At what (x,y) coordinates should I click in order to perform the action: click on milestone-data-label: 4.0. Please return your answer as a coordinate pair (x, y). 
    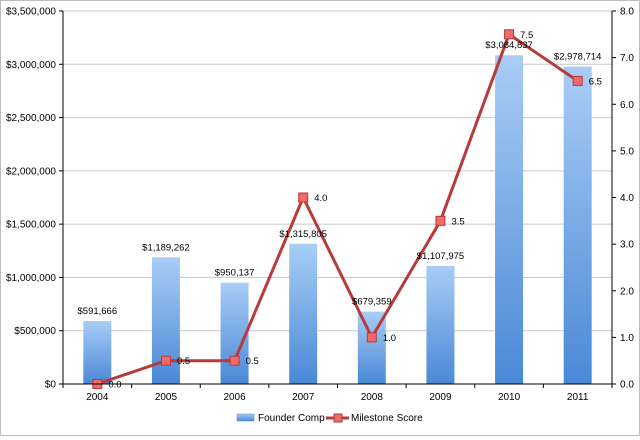
    Looking at the image, I should click on (320, 198).